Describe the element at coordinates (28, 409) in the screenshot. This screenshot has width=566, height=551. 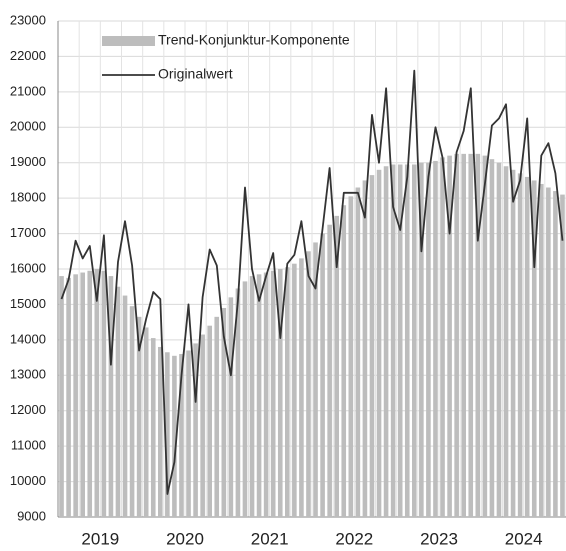
I see `y-tick-label: 12000` at that location.